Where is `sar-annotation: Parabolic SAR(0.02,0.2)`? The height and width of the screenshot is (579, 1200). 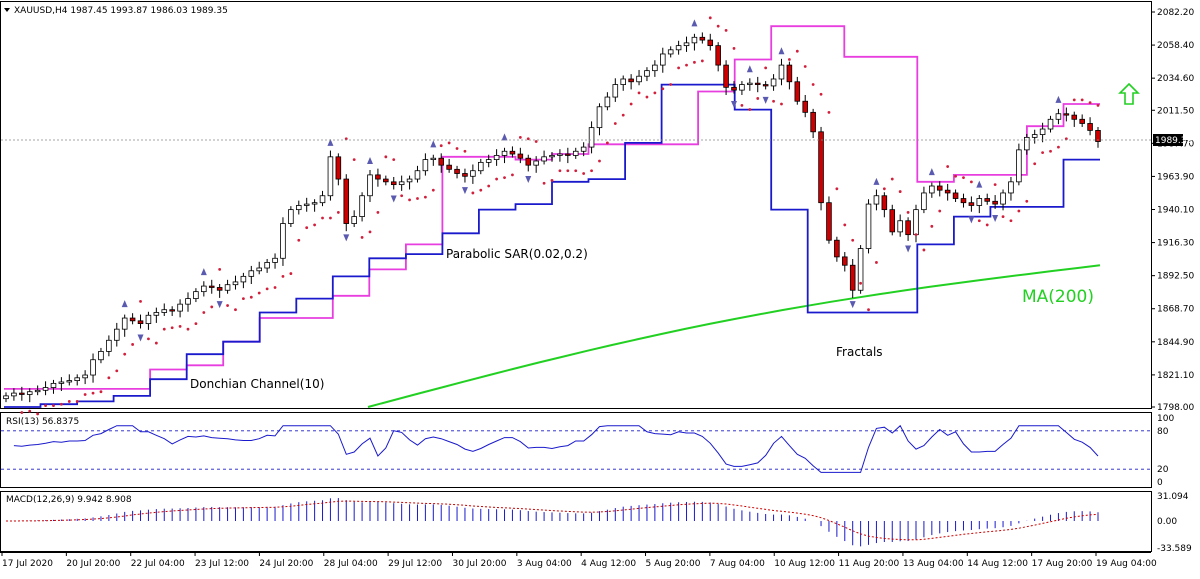 sar-annotation: Parabolic SAR(0.02,0.2) is located at coordinates (517, 254).